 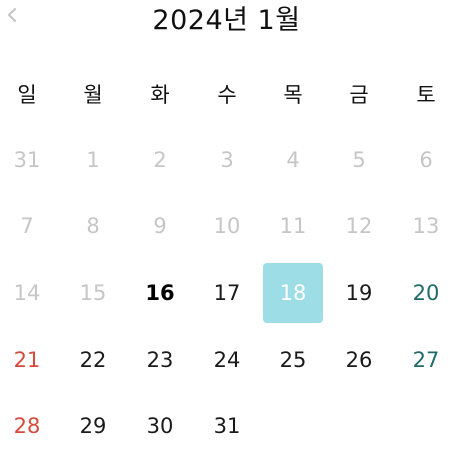 I want to click on prev-month-button, so click(x=12, y=15).